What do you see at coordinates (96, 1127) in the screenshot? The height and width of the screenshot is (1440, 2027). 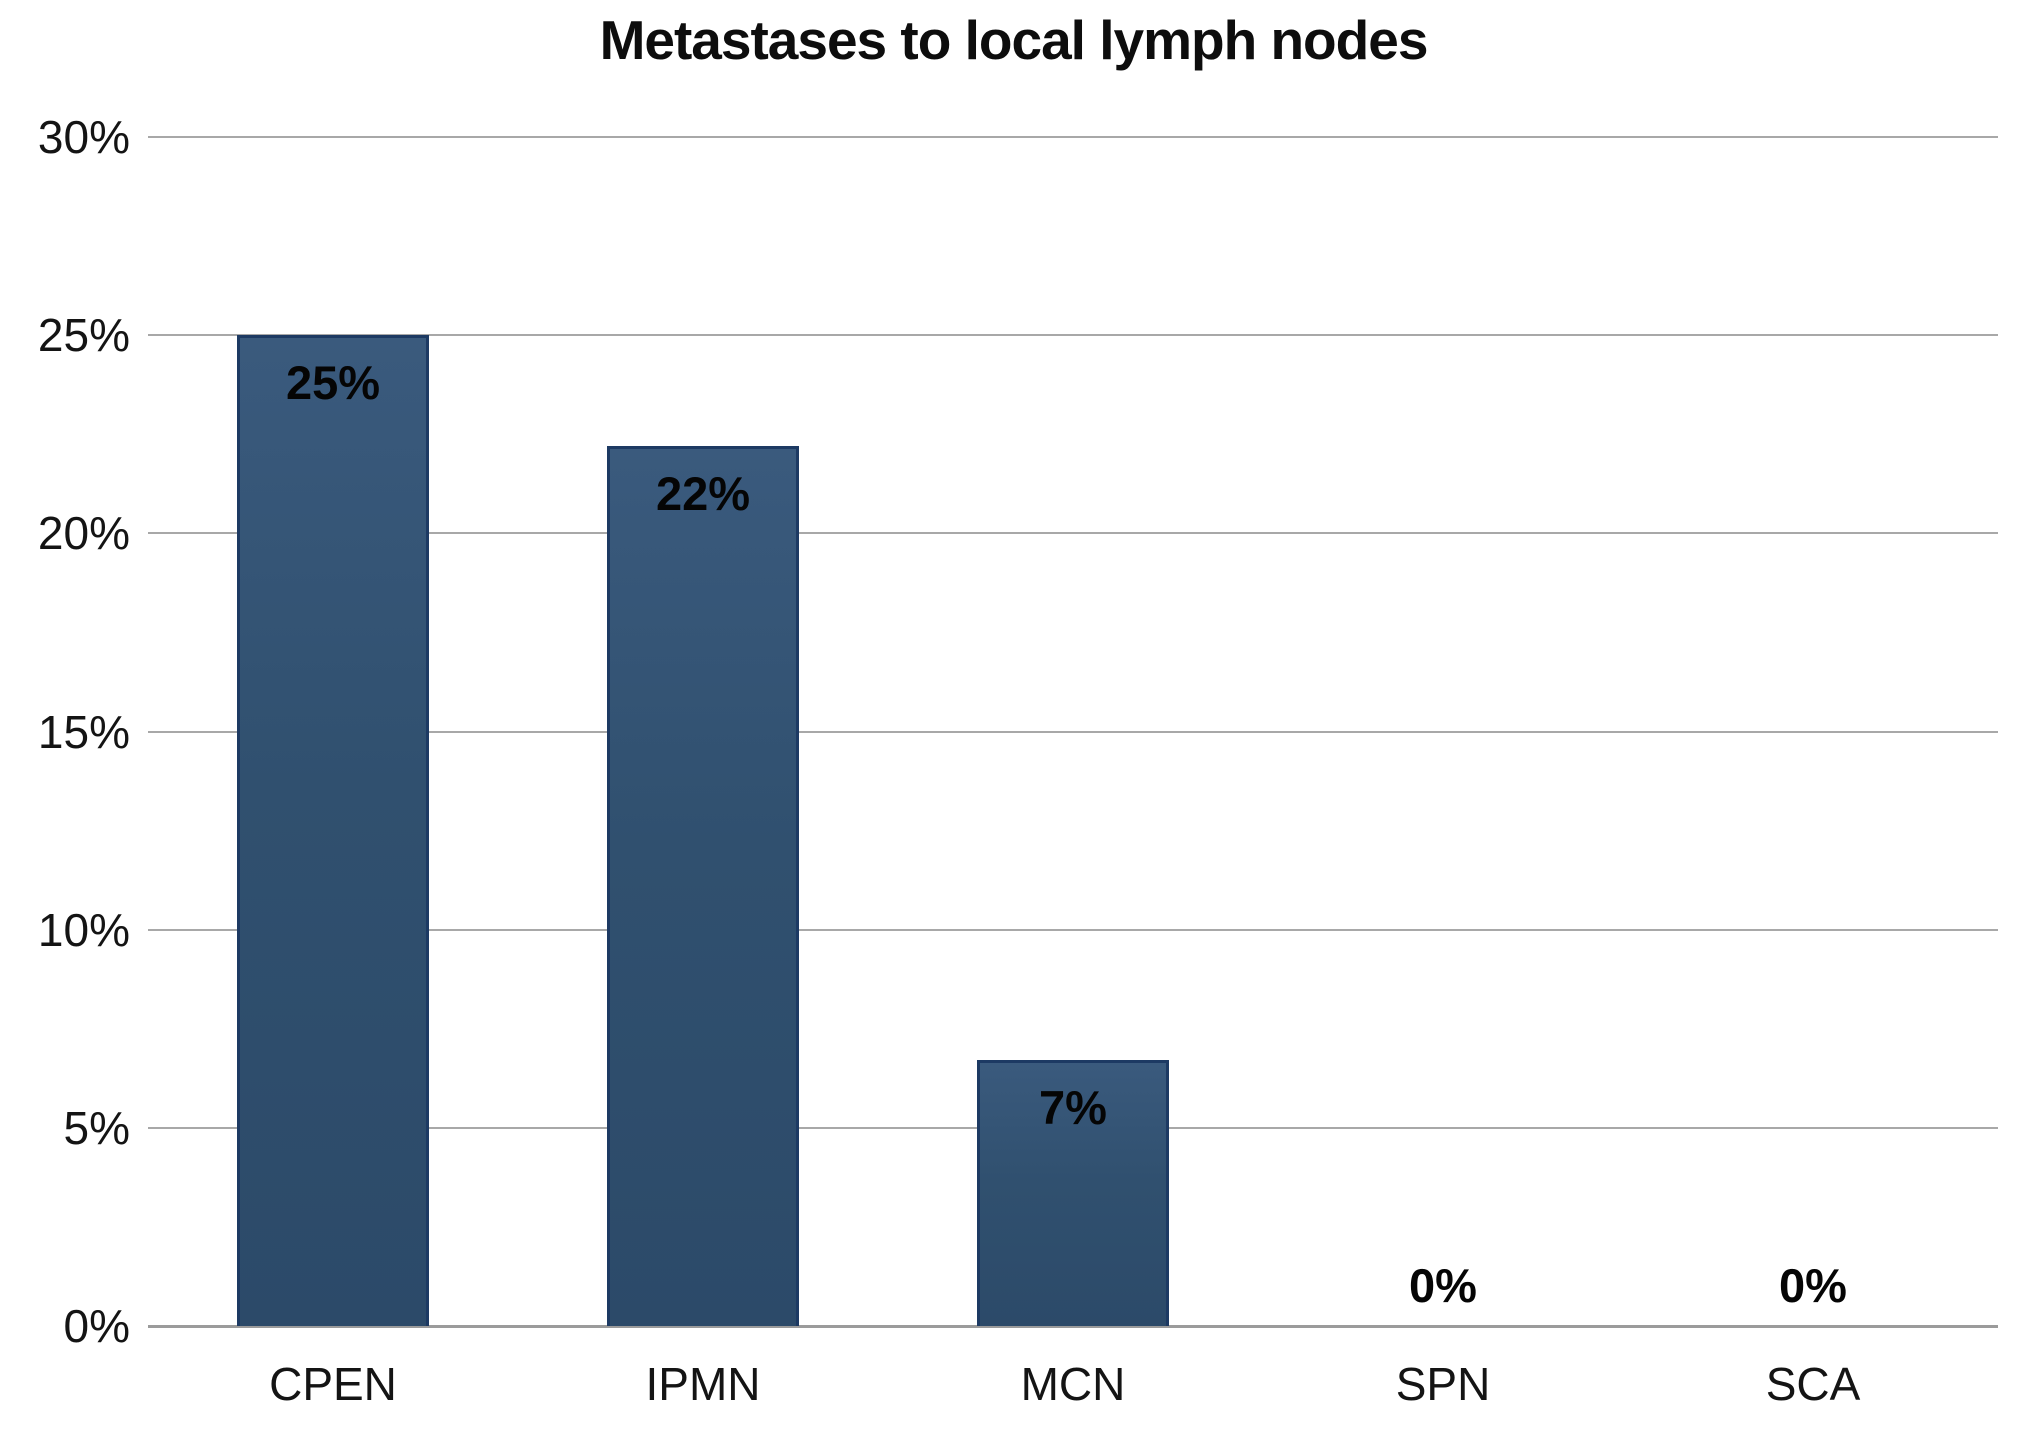 I see `y-axis-tick-label: 5%` at bounding box center [96, 1127].